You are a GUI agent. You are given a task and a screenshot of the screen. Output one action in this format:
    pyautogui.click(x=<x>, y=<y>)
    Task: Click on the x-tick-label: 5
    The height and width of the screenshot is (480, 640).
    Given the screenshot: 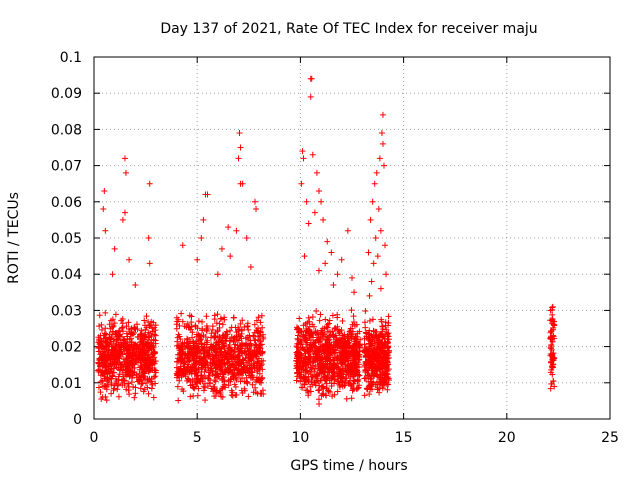 What is the action you would take?
    pyautogui.click(x=197, y=438)
    